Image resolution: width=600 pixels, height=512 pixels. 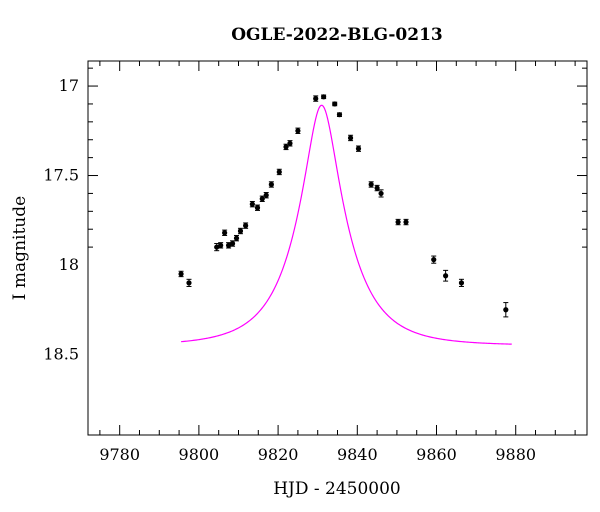 What do you see at coordinates (317, 454) in the screenshot?
I see `x-tick-labels: 9780 9800 9820 9840 9860 9880` at bounding box center [317, 454].